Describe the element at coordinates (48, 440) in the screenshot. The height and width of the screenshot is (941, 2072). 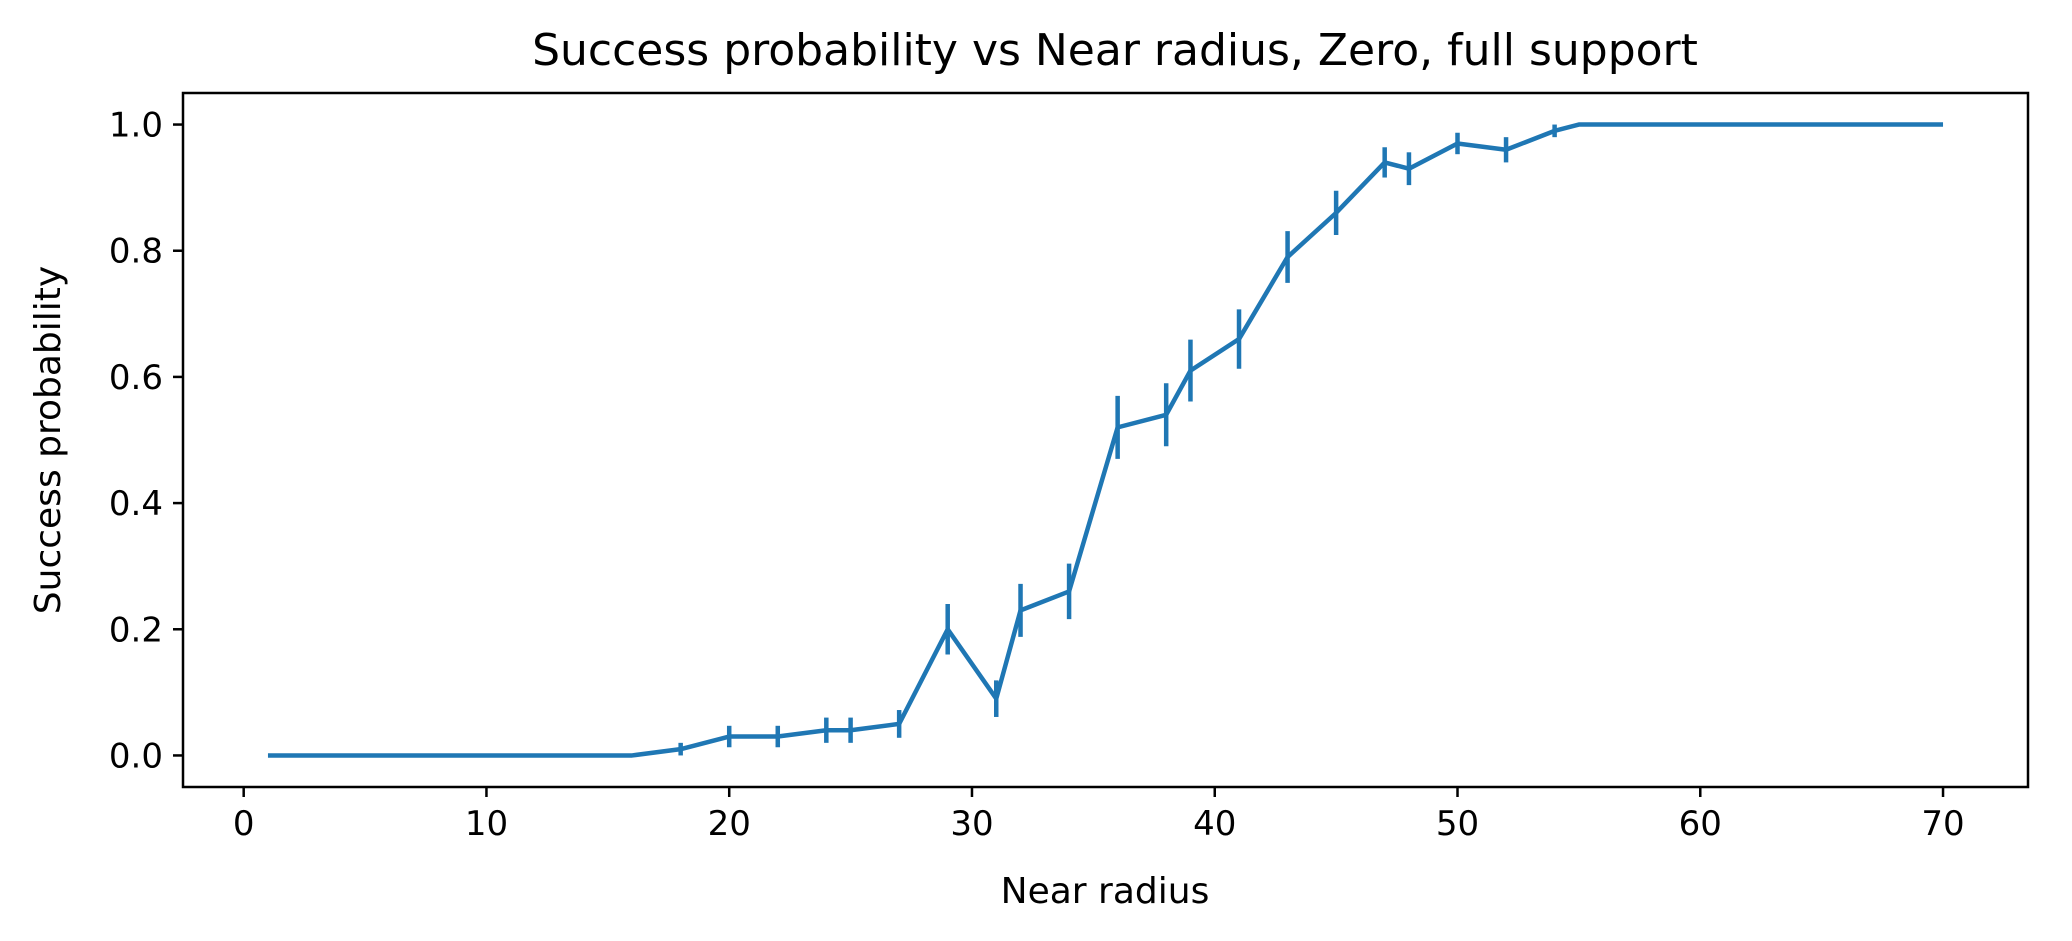
I see `y-axis-label: Success probability` at that location.